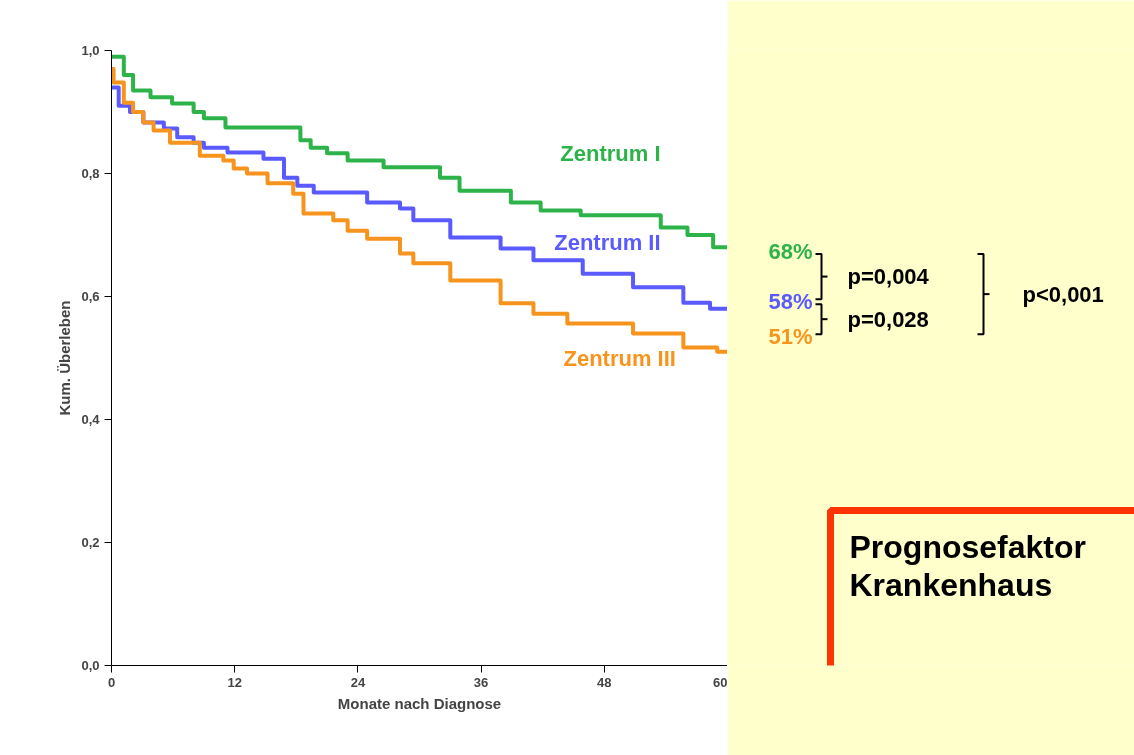 The image size is (1134, 755). What do you see at coordinates (967, 566) in the screenshot?
I see `text: Prognosefaktor Krankenhaus` at bounding box center [967, 566].